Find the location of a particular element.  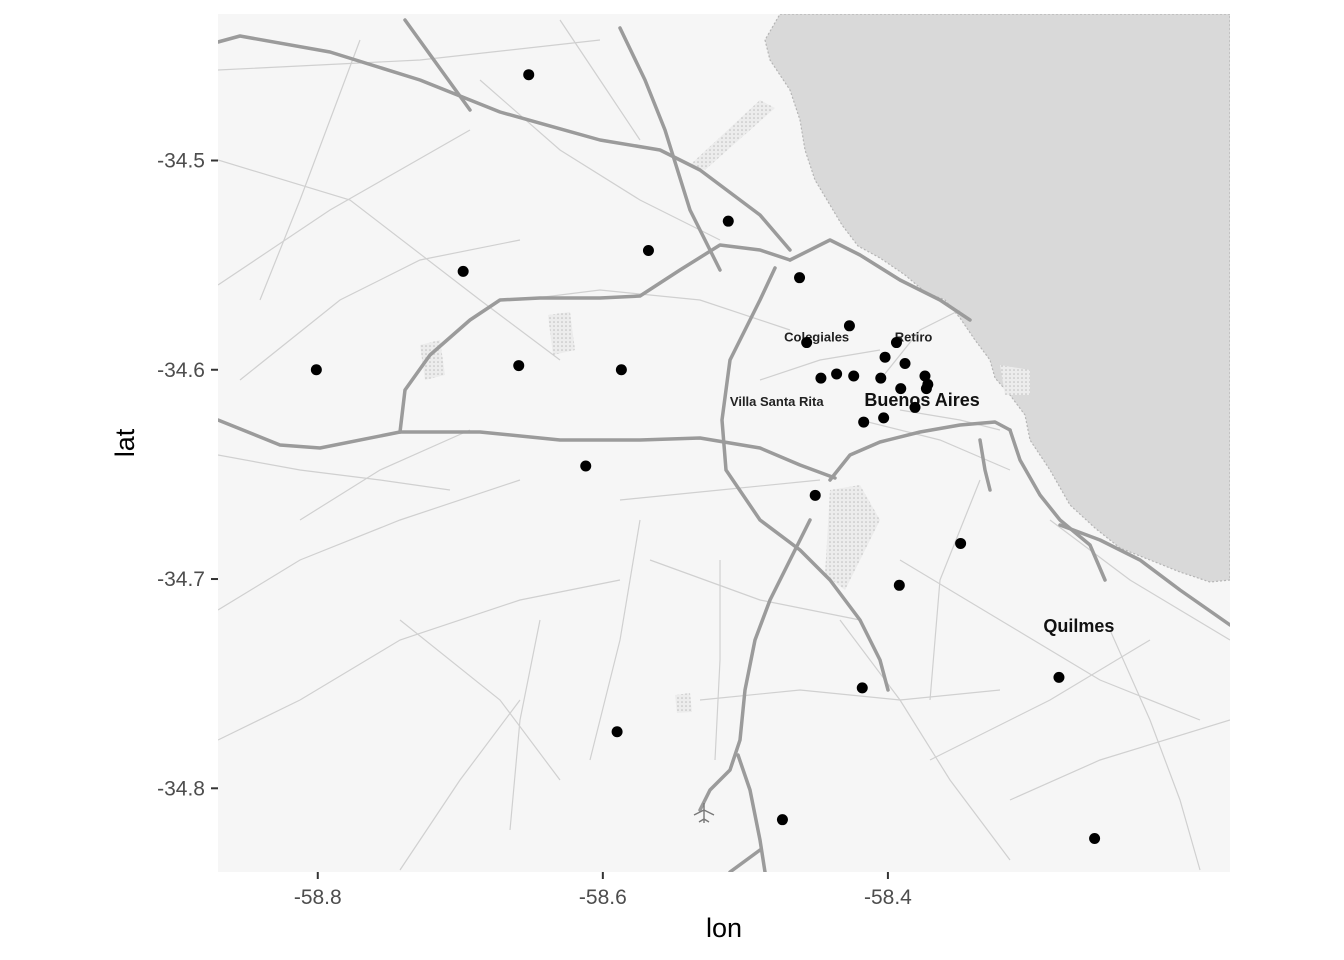

x-axis-title: lon is located at coordinates (724, 928).